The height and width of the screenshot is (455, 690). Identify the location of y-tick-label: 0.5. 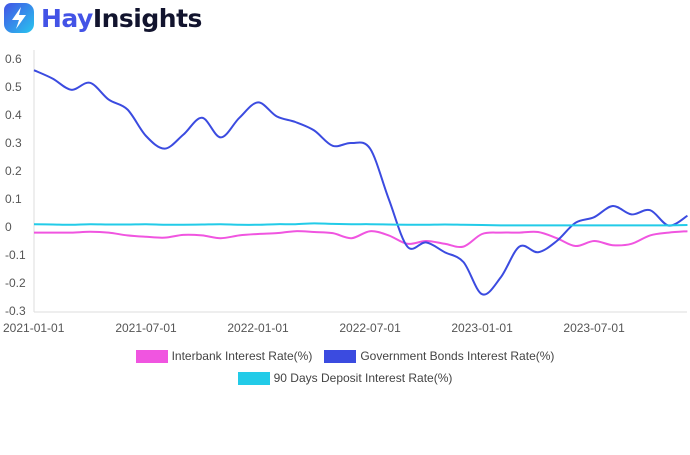
(13, 87).